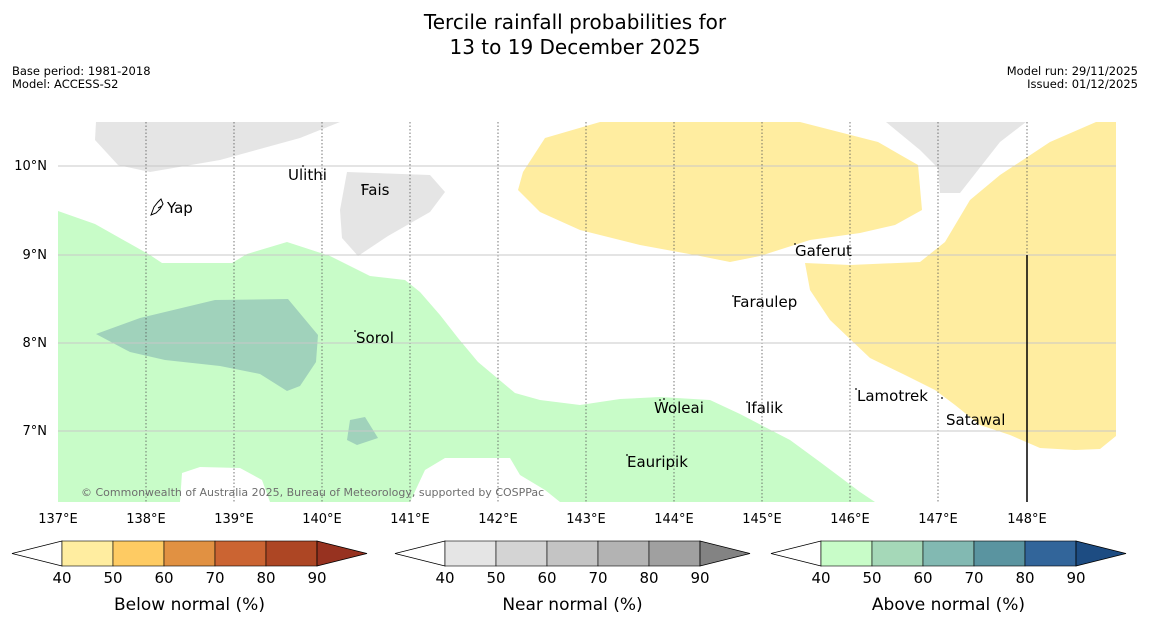  Describe the element at coordinates (307, 175) in the screenshot. I see `place-label-ulithi: Ulithi` at that location.